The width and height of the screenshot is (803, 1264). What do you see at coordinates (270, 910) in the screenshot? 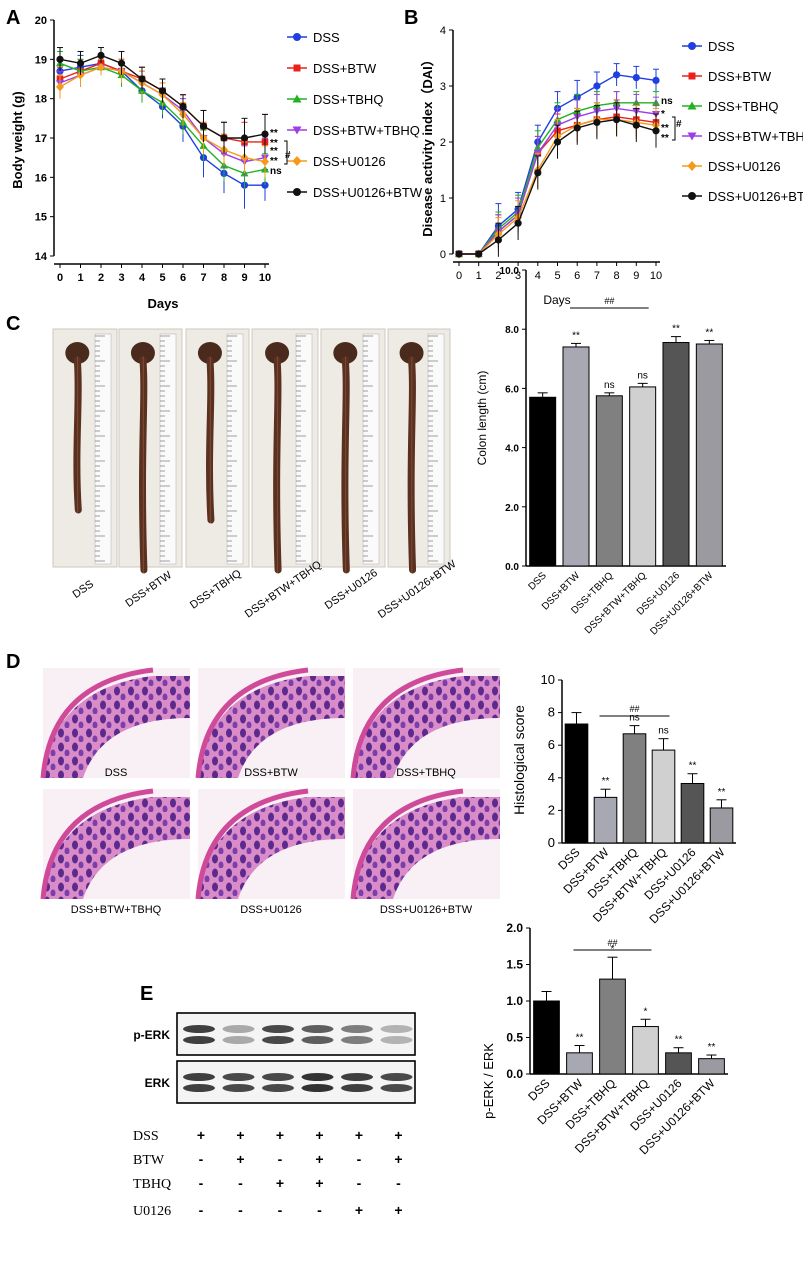
I see `histology-label: DSS+U0126` at bounding box center [270, 910].